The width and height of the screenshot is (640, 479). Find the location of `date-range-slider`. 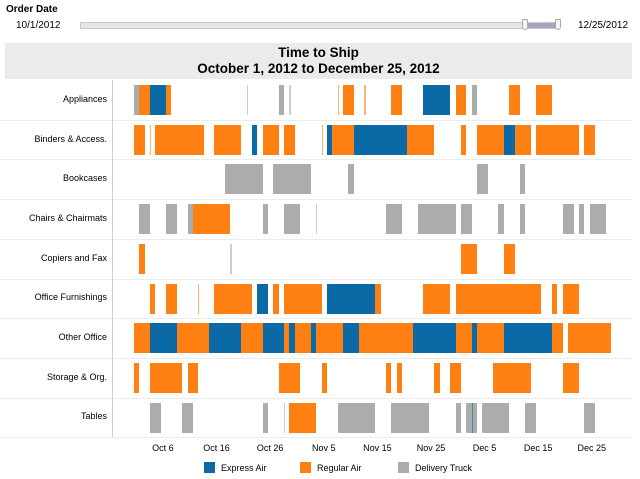

date-range-slider is located at coordinates (320, 25).